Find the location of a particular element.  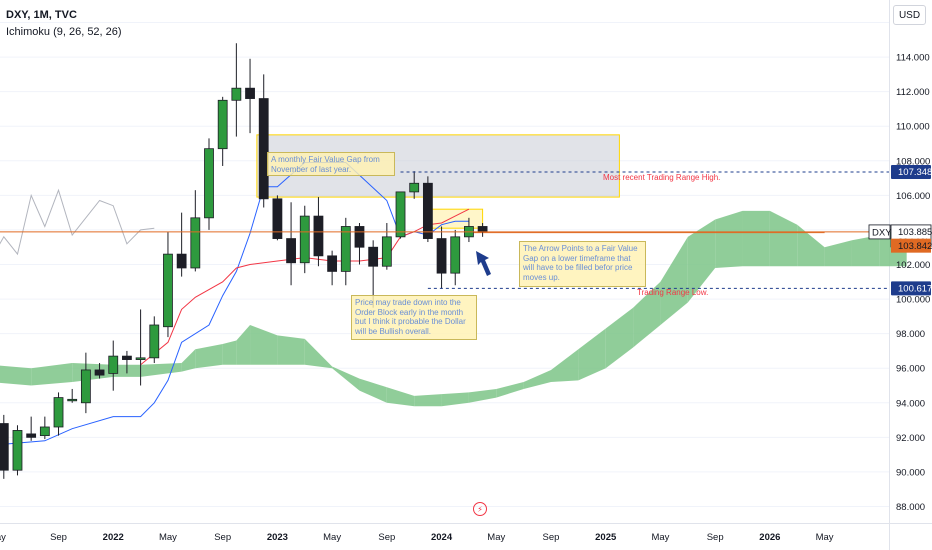

range-high-tag-bg is located at coordinates (911, 172).